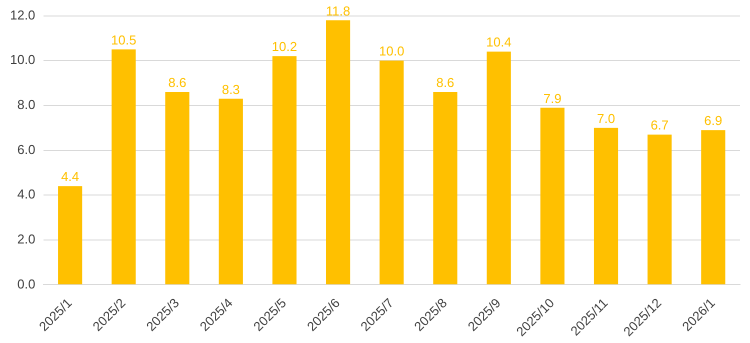  What do you see at coordinates (552, 98) in the screenshot?
I see `data-label: 7.9` at bounding box center [552, 98].